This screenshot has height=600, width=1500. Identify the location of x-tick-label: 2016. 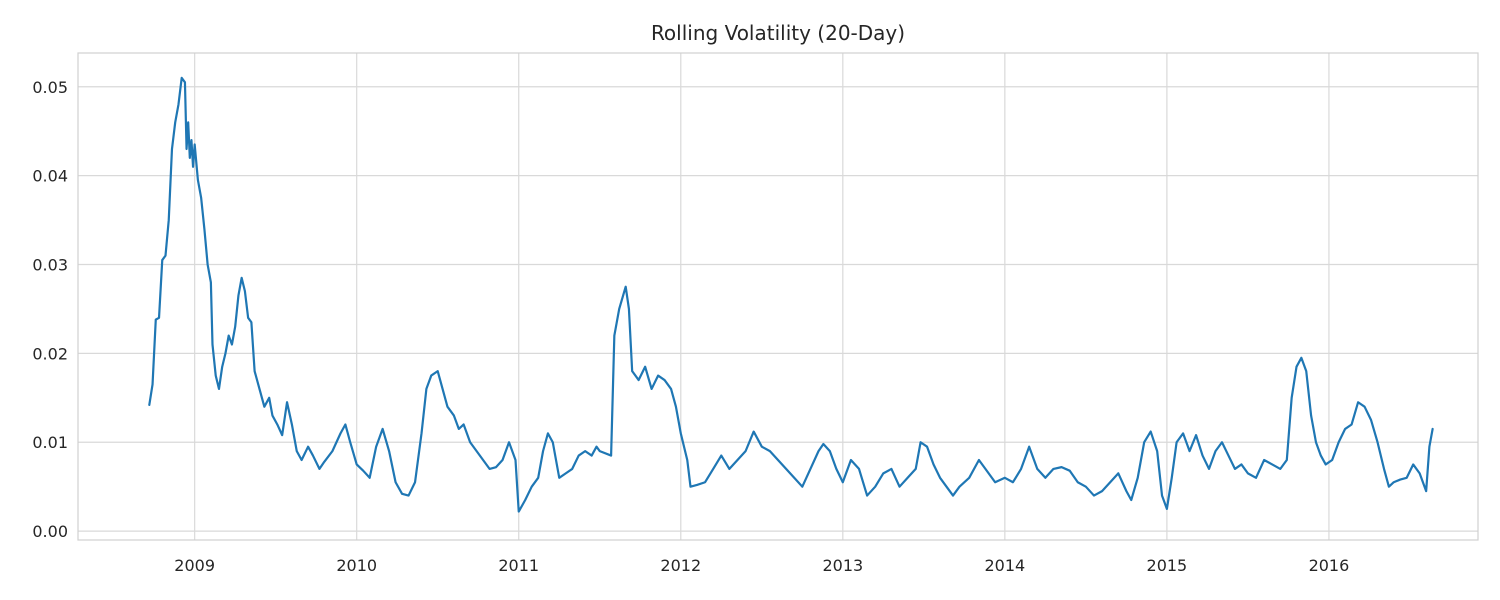
(1329, 565).